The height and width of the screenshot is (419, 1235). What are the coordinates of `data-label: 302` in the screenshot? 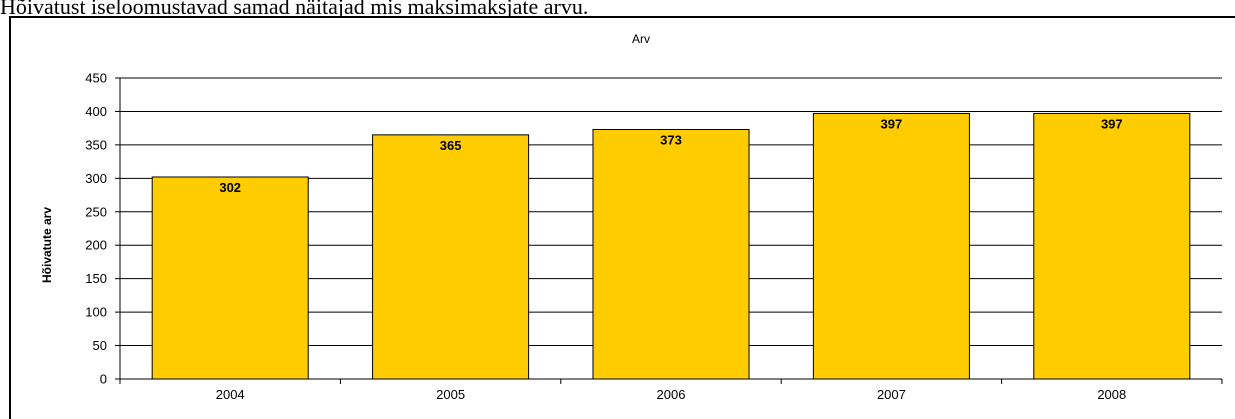 It's located at (230, 187).